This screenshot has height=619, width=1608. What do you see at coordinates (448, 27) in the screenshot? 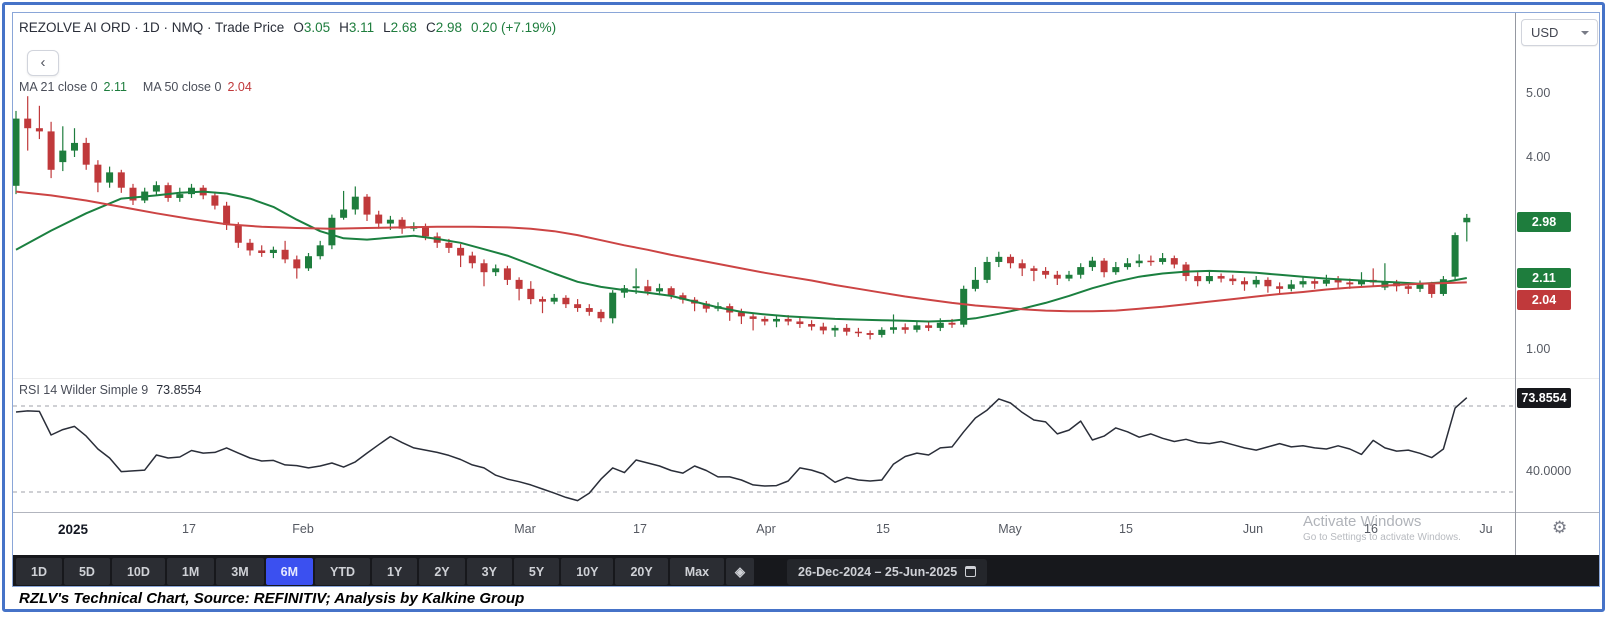
I see `close-value: 2.98` at bounding box center [448, 27].